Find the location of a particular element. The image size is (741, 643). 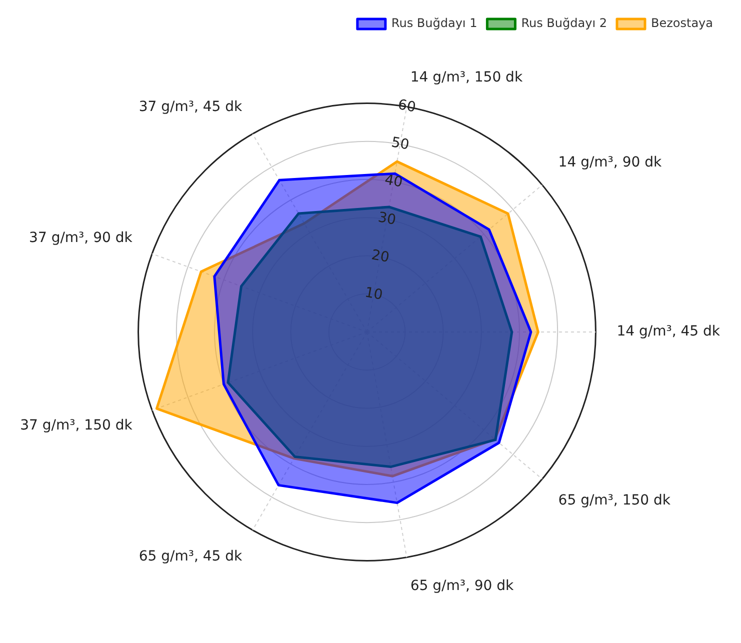

y-tick-label: 10 is located at coordinates (374, 294).